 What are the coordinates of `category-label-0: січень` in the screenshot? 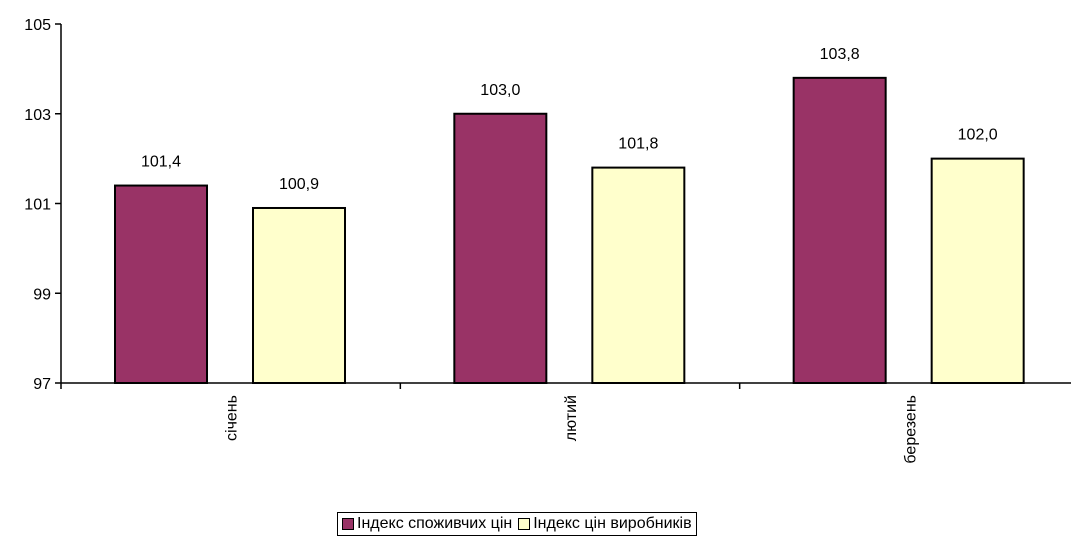 It's located at (232, 418).